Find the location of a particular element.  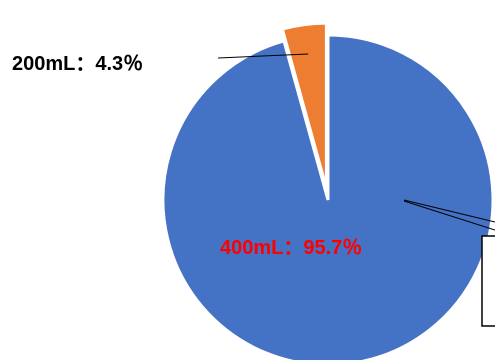

slice-label-400ml: 400mL：95.7％ is located at coordinates (291, 248).